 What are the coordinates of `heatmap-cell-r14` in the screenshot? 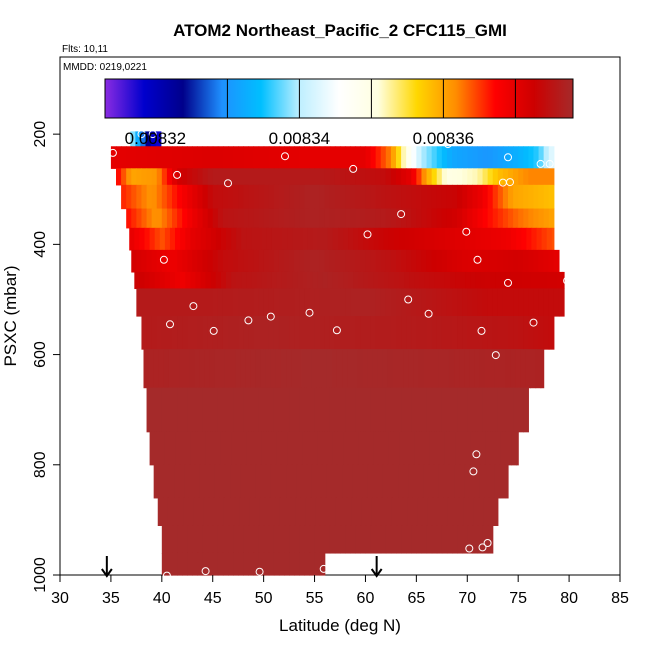 It's located at (252, 511).